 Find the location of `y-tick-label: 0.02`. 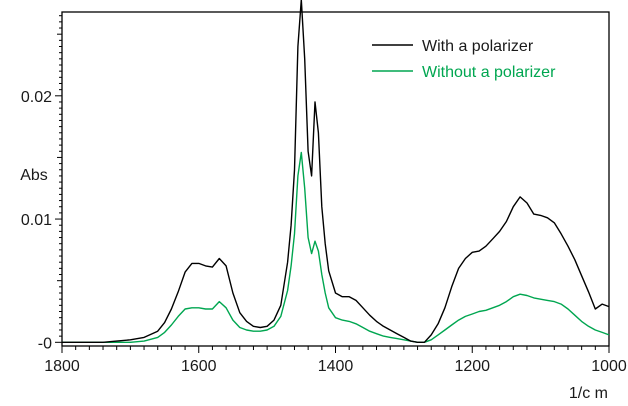

y-tick-label: 0.02 is located at coordinates (36, 97).